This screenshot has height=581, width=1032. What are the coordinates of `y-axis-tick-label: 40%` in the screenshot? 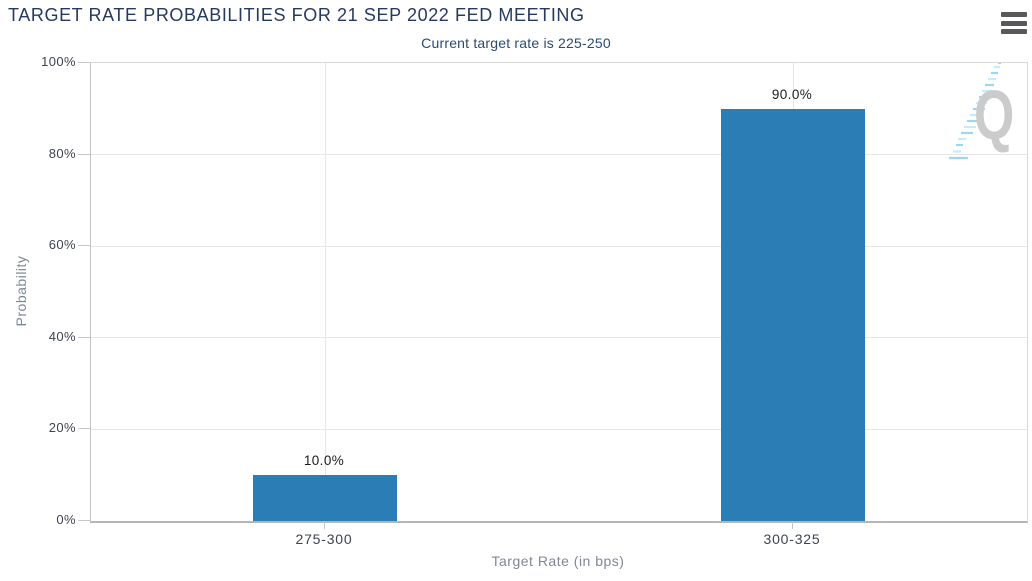 It's located at (62, 336).